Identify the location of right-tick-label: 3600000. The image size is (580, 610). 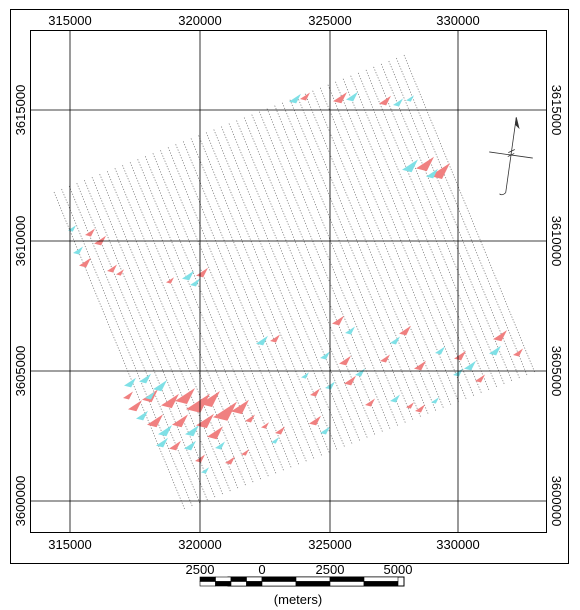
(556, 501).